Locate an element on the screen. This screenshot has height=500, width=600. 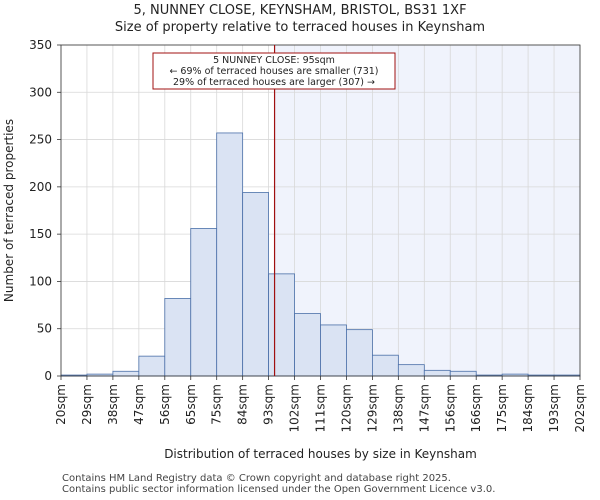
y-tick-label: 0 is located at coordinates (48, 376).